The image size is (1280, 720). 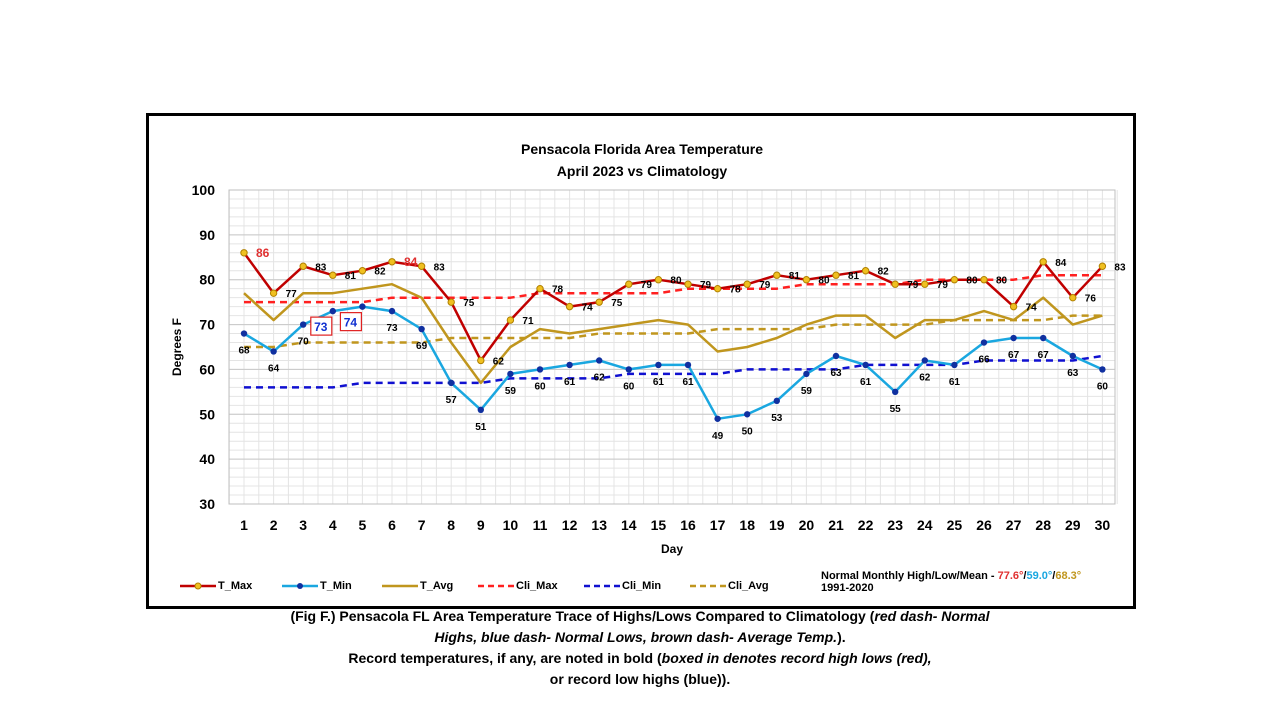 What do you see at coordinates (380, 272) in the screenshot?
I see `data-label-t-max: 82` at bounding box center [380, 272].